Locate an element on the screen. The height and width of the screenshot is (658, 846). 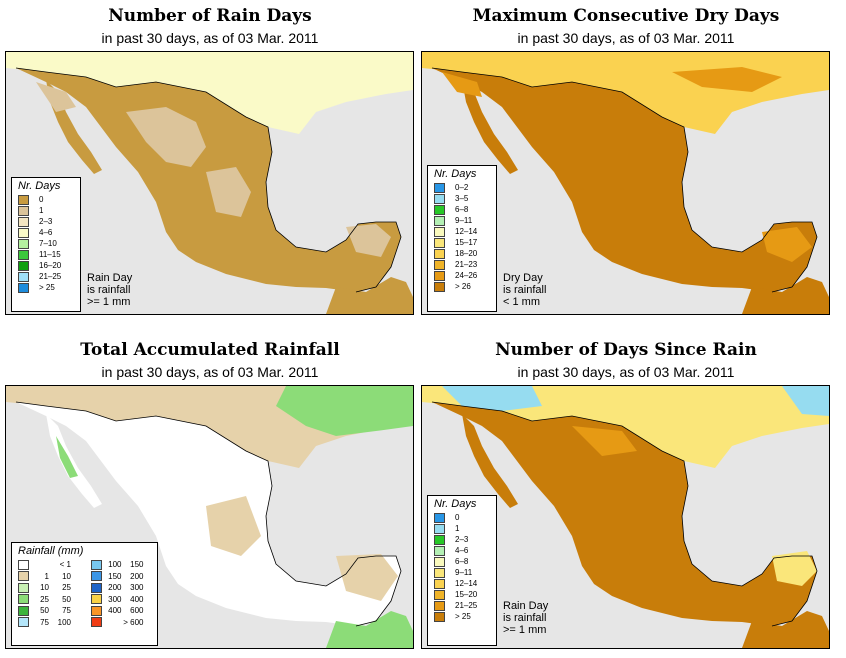
legend-item: > 26 is located at coordinates (462, 286).